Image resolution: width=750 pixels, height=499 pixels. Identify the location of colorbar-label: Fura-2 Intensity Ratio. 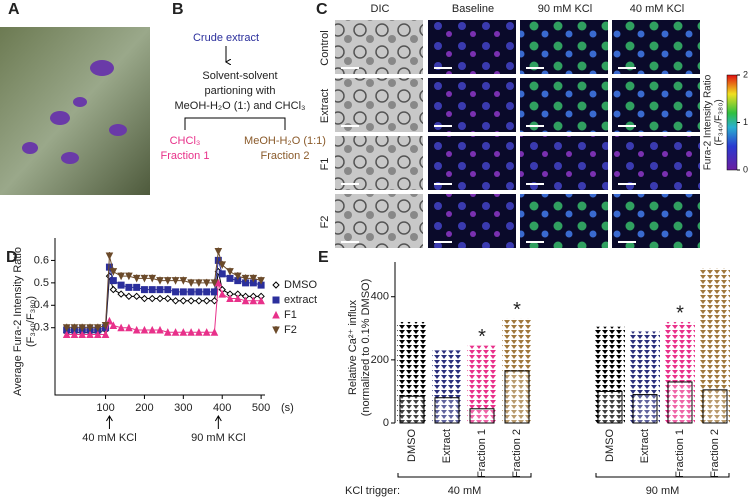
(708, 122).